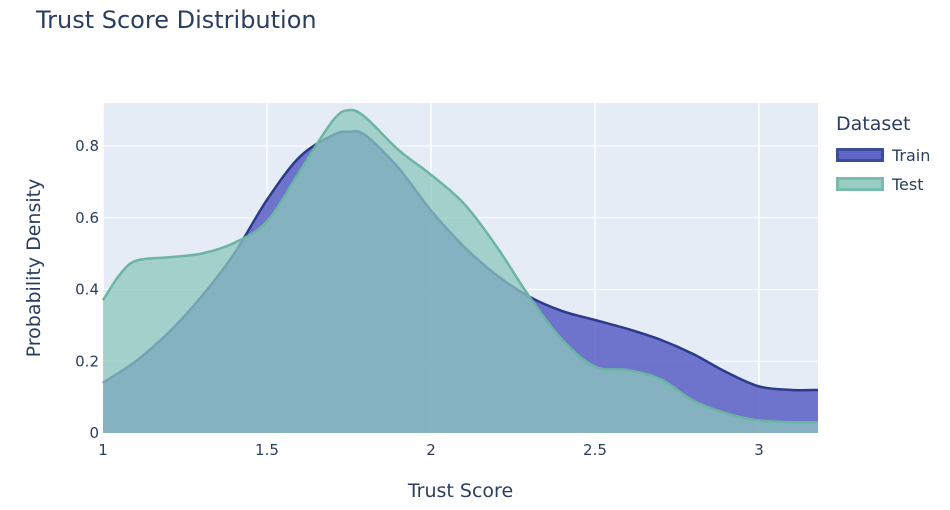  Describe the element at coordinates (34, 268) in the screenshot. I see `y-axis-label: Probability Density` at that location.